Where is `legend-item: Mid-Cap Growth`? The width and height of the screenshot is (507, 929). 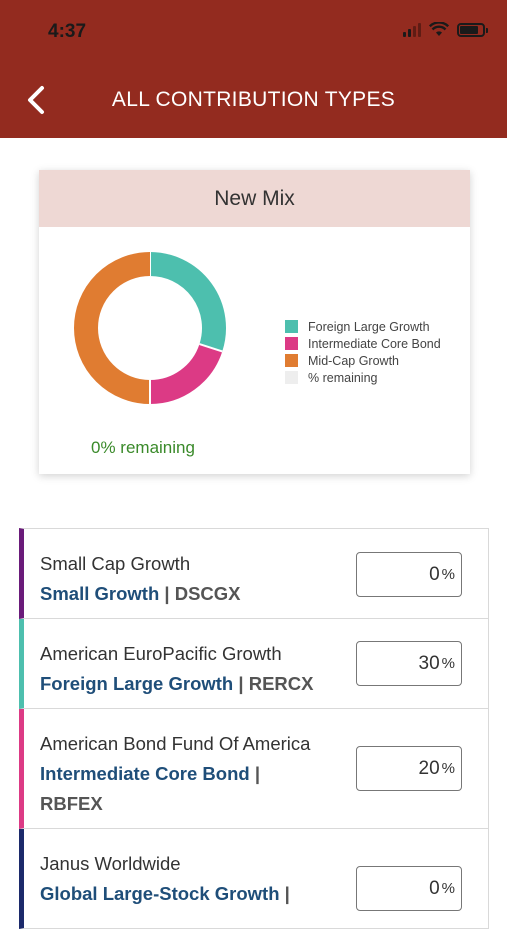 legend-item: Mid-Cap Growth is located at coordinates (363, 360).